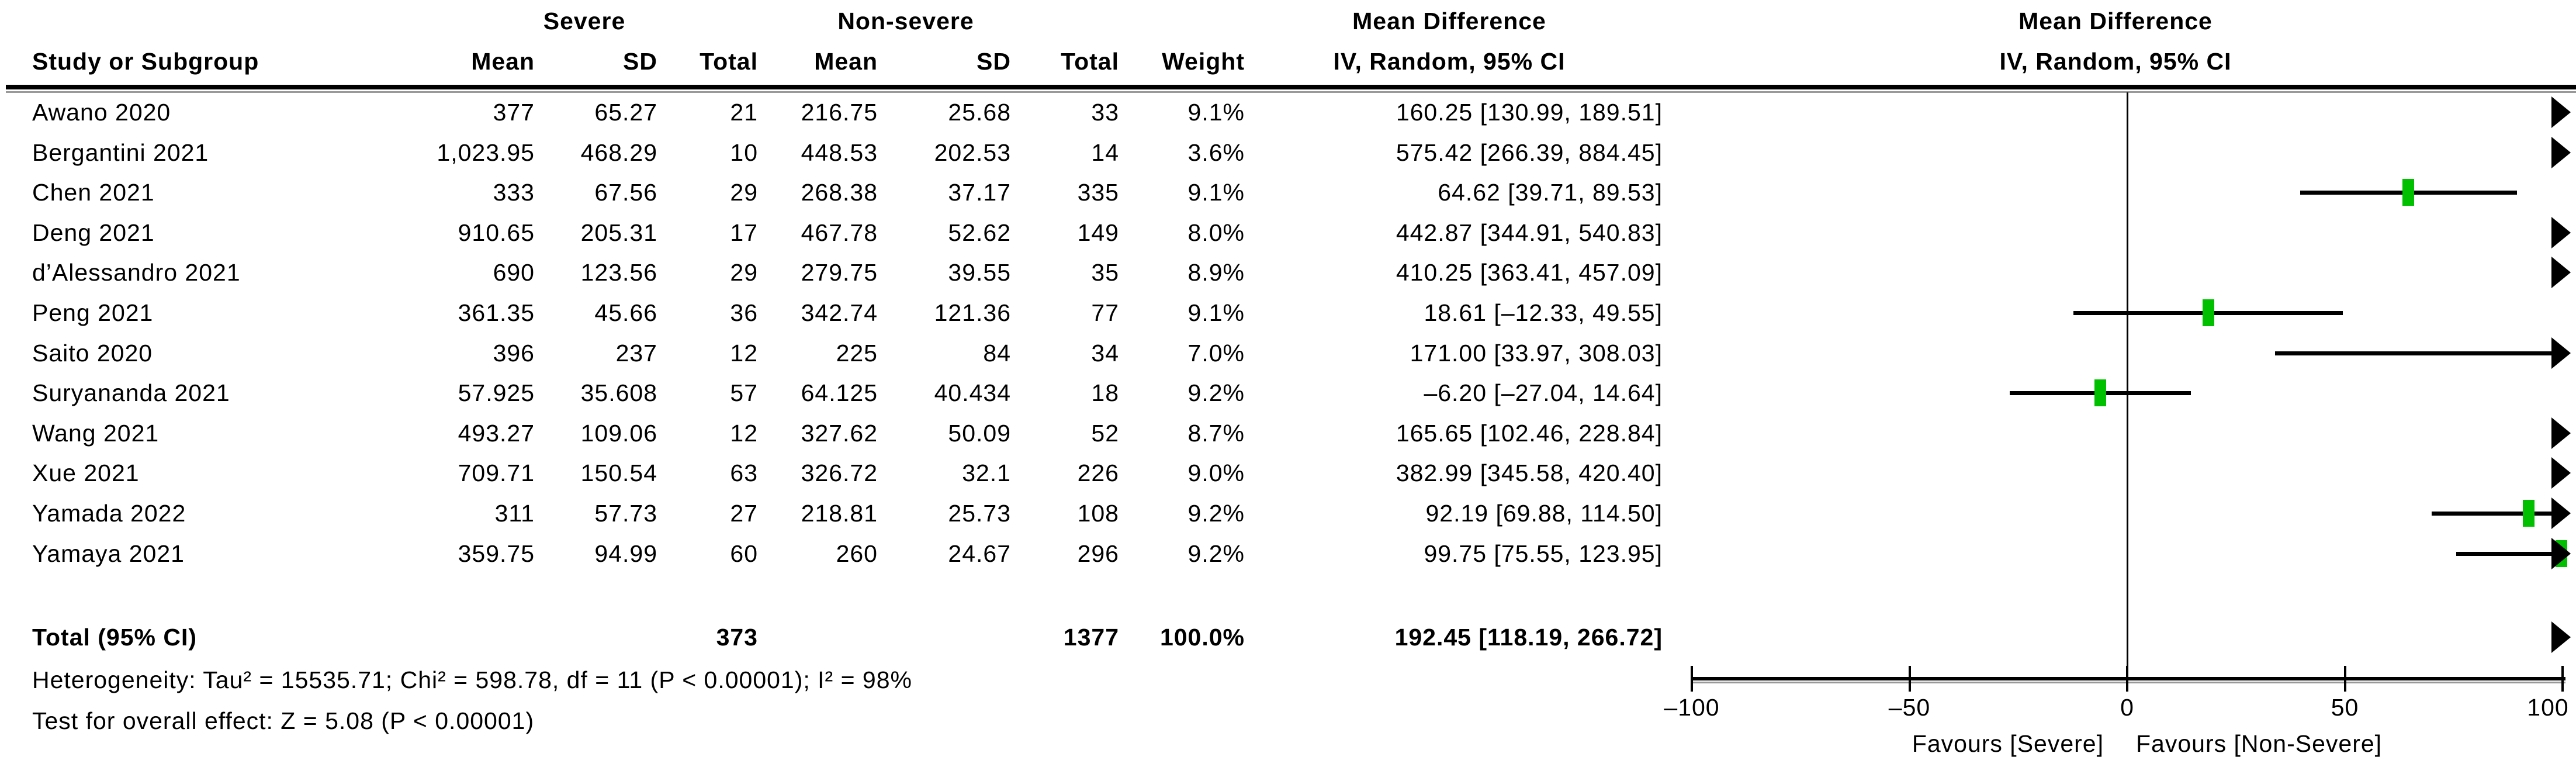  I want to click on col-header-nonsevere-total: Total, so click(1090, 61).